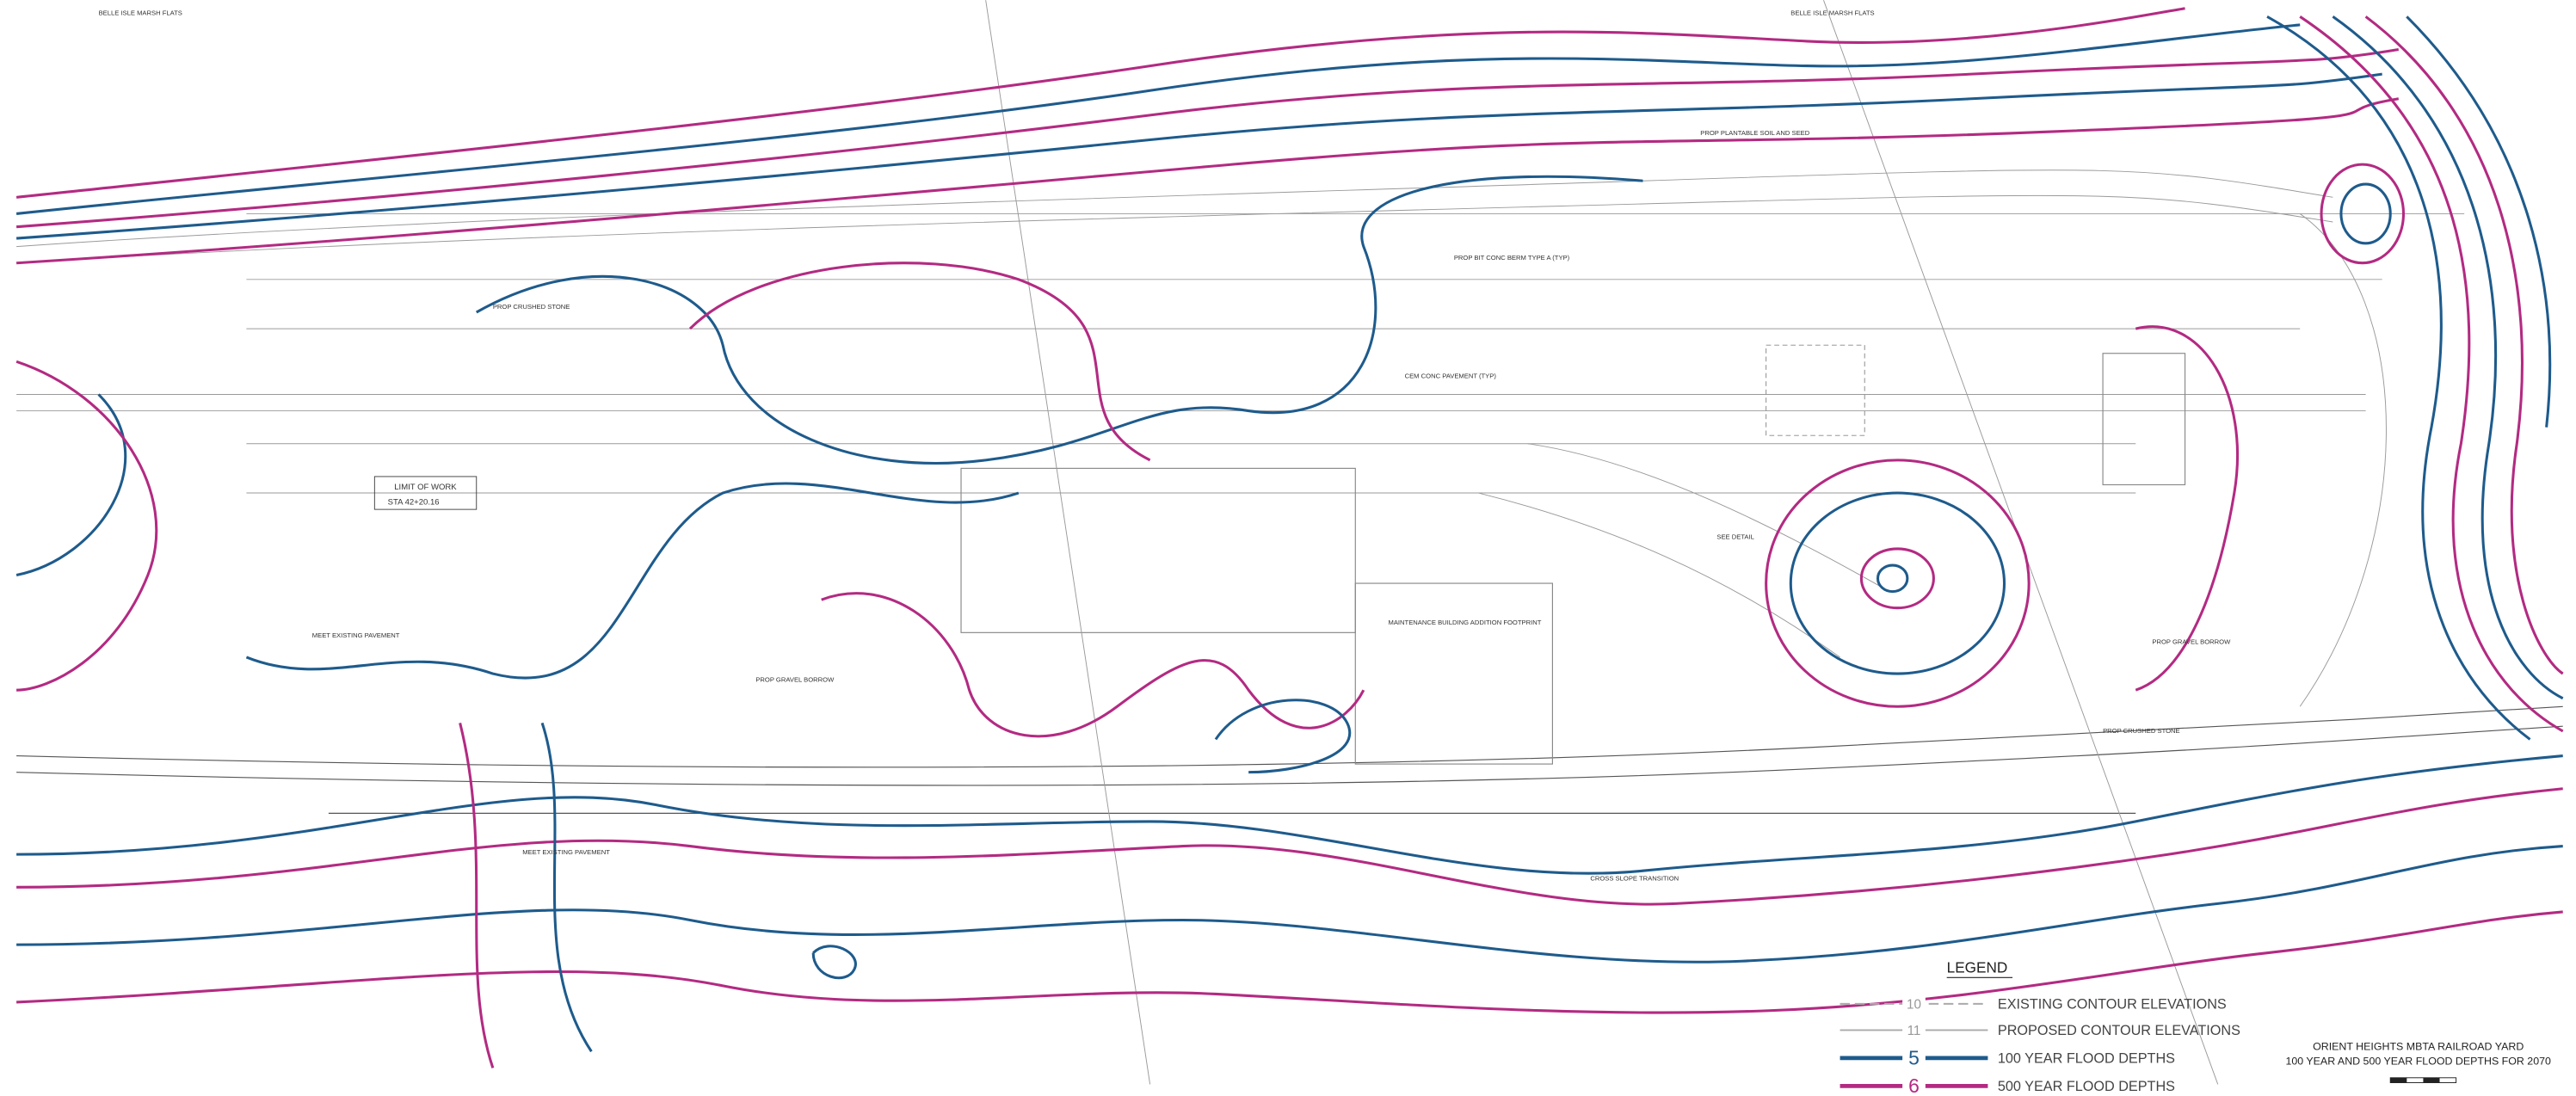 This screenshot has height=1096, width=2576. I want to click on legend-label: PROPOSED CONTOUR ELEVATIONS, so click(2119, 1030).